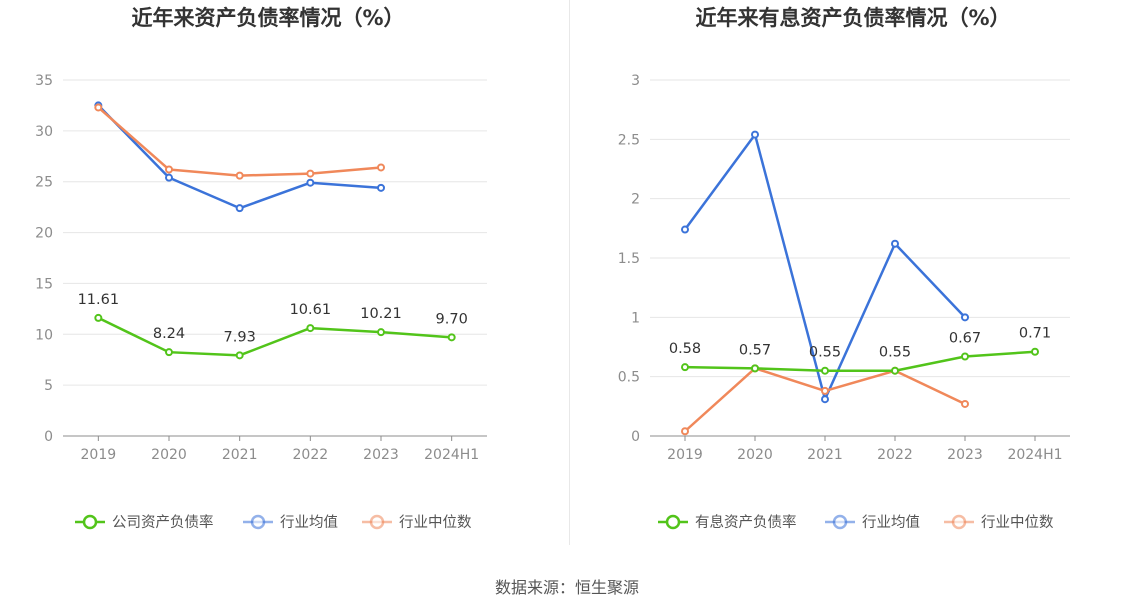 This screenshot has height=612, width=1134. What do you see at coordinates (629, 140) in the screenshot?
I see `y-tick-label: 2.5` at bounding box center [629, 140].